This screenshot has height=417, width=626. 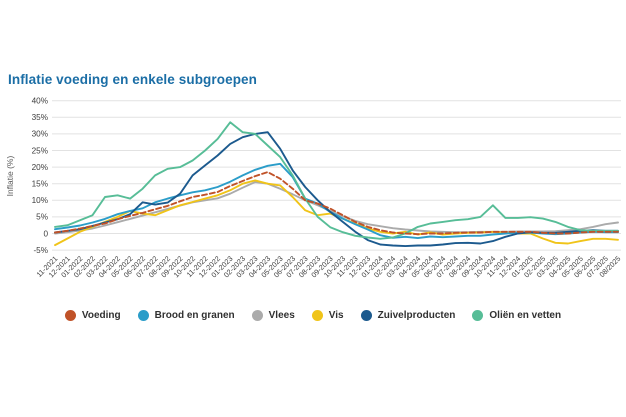 What do you see at coordinates (40, 117) in the screenshot?
I see `y-tick-label: 35%` at bounding box center [40, 117].